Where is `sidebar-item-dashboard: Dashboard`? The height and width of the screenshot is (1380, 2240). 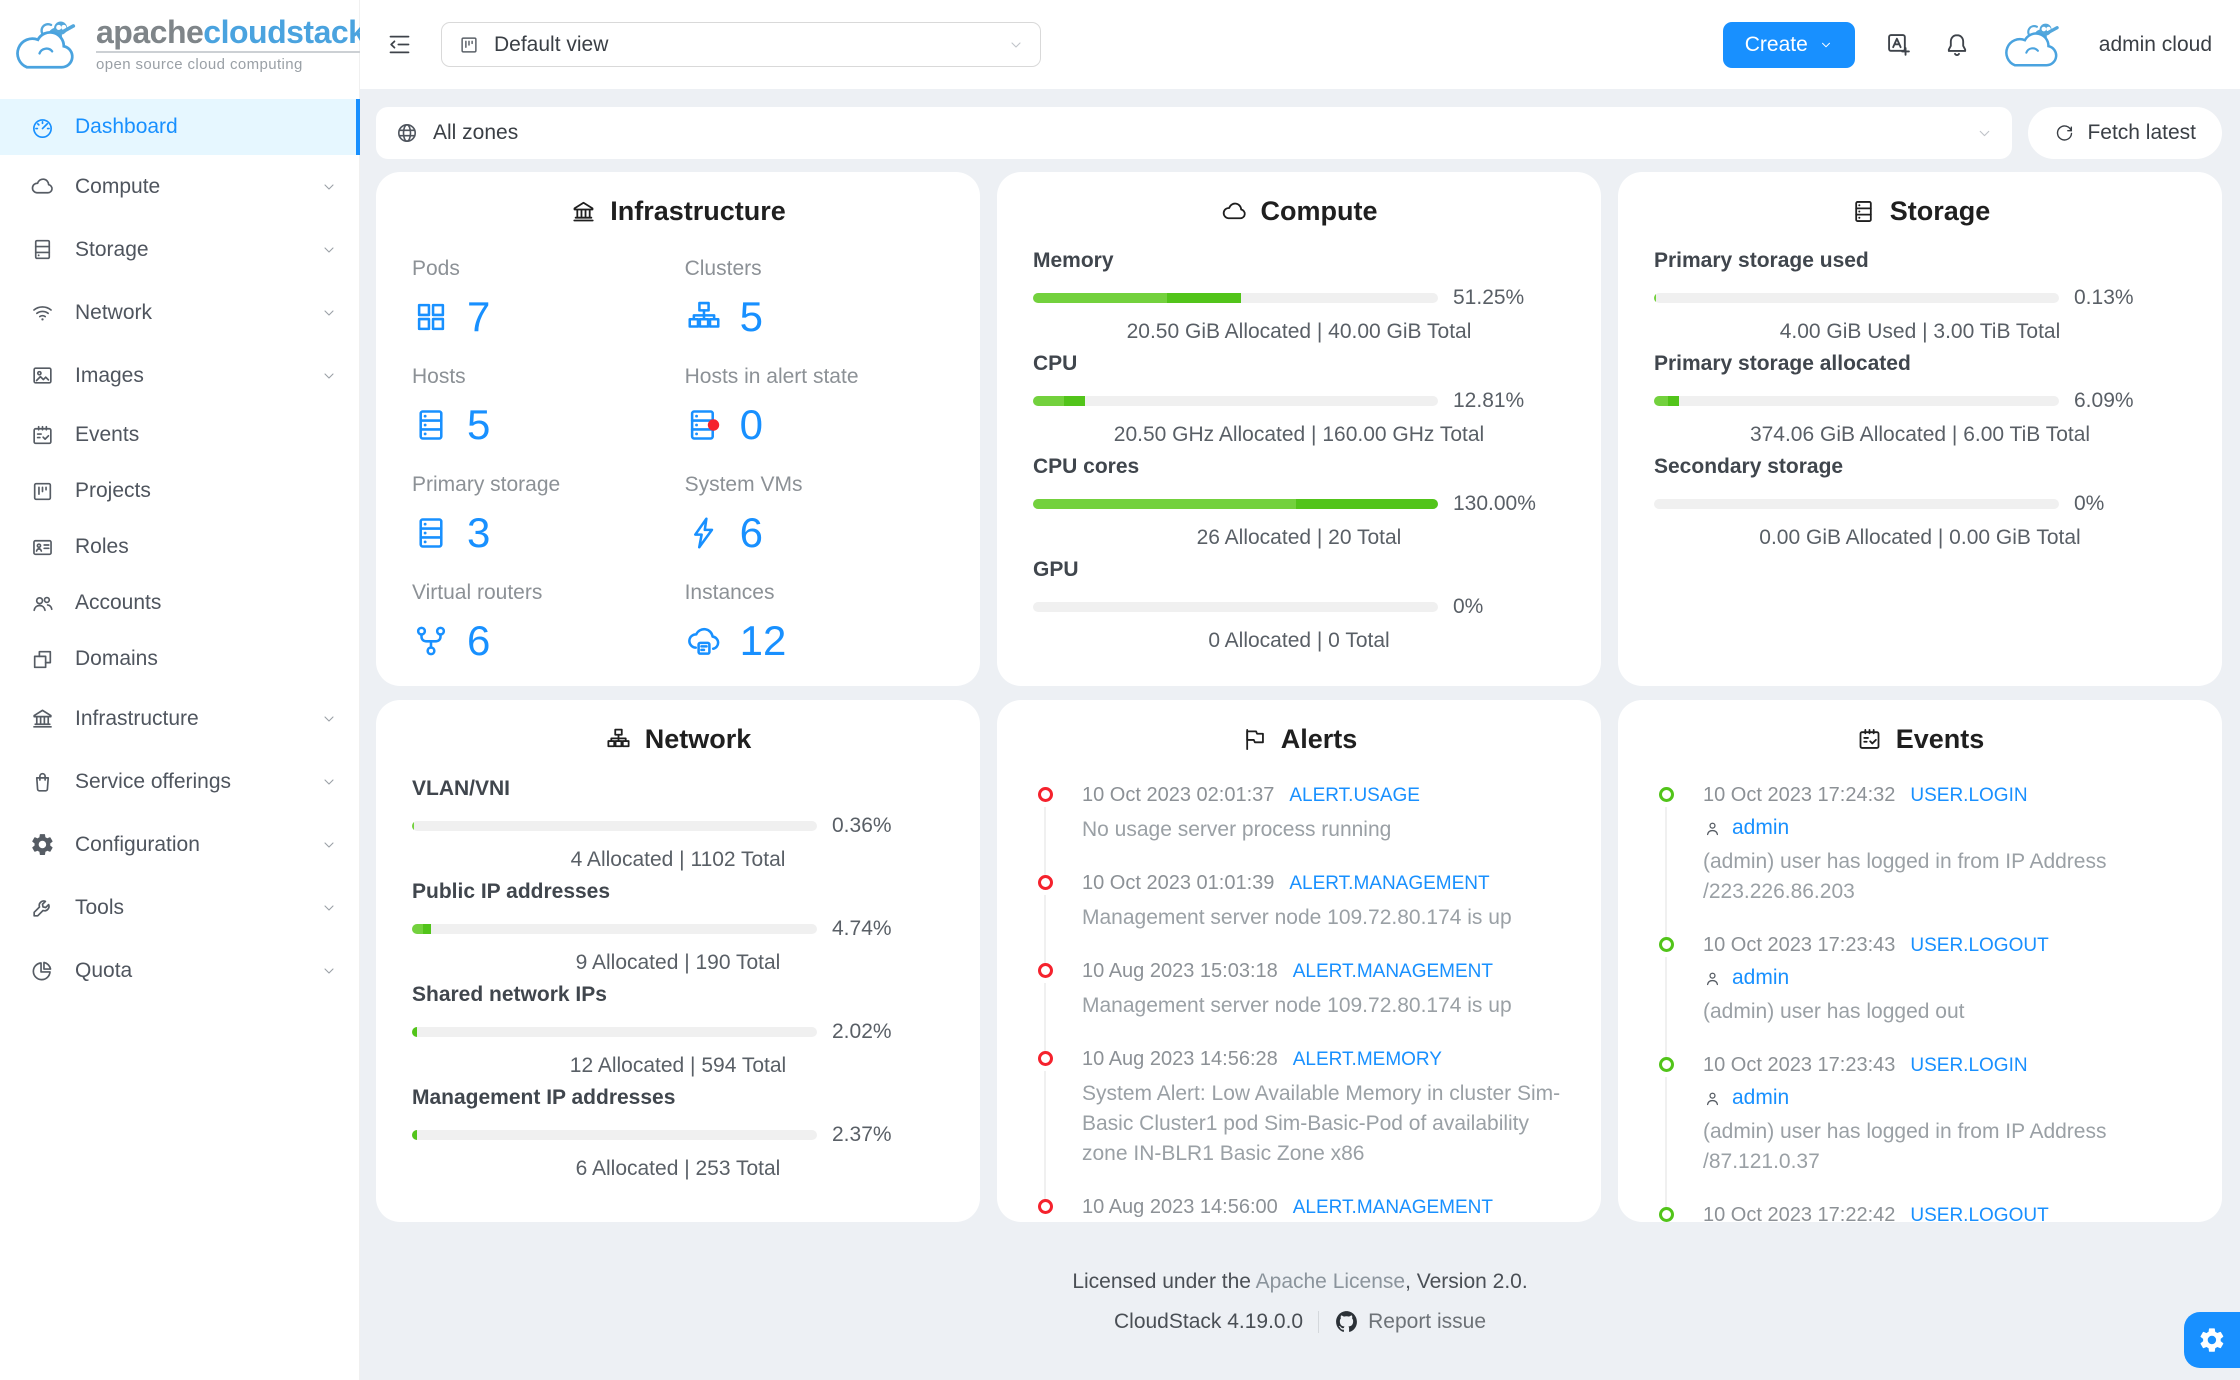
sidebar-item-dashboard: Dashboard is located at coordinates (180, 127).